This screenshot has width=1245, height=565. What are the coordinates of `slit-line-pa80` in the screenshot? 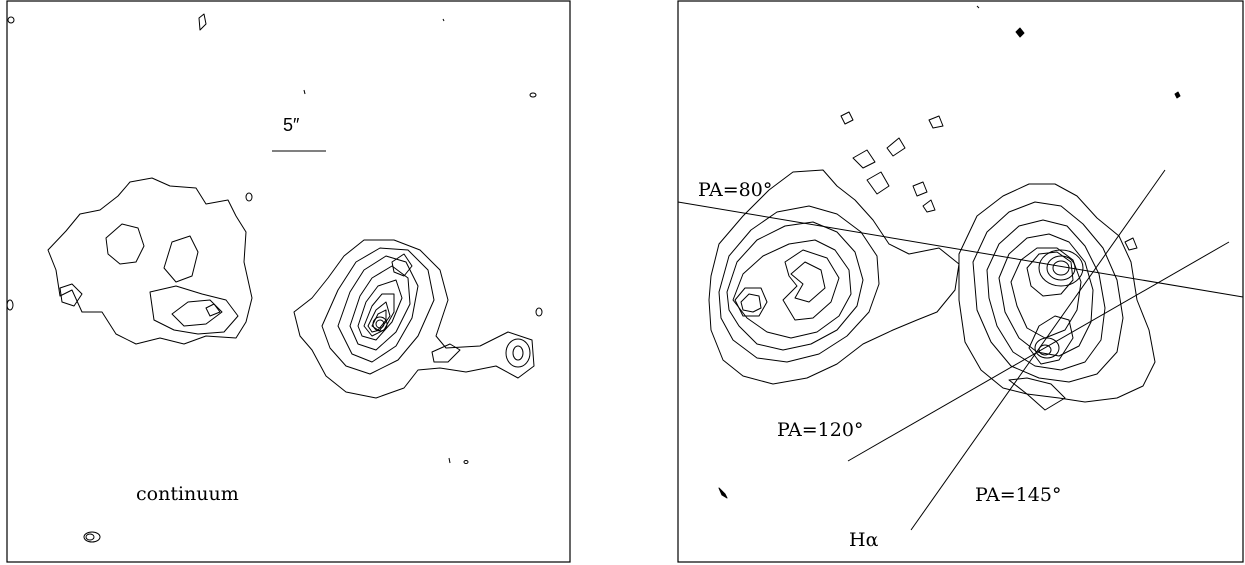 It's located at (960, 249).